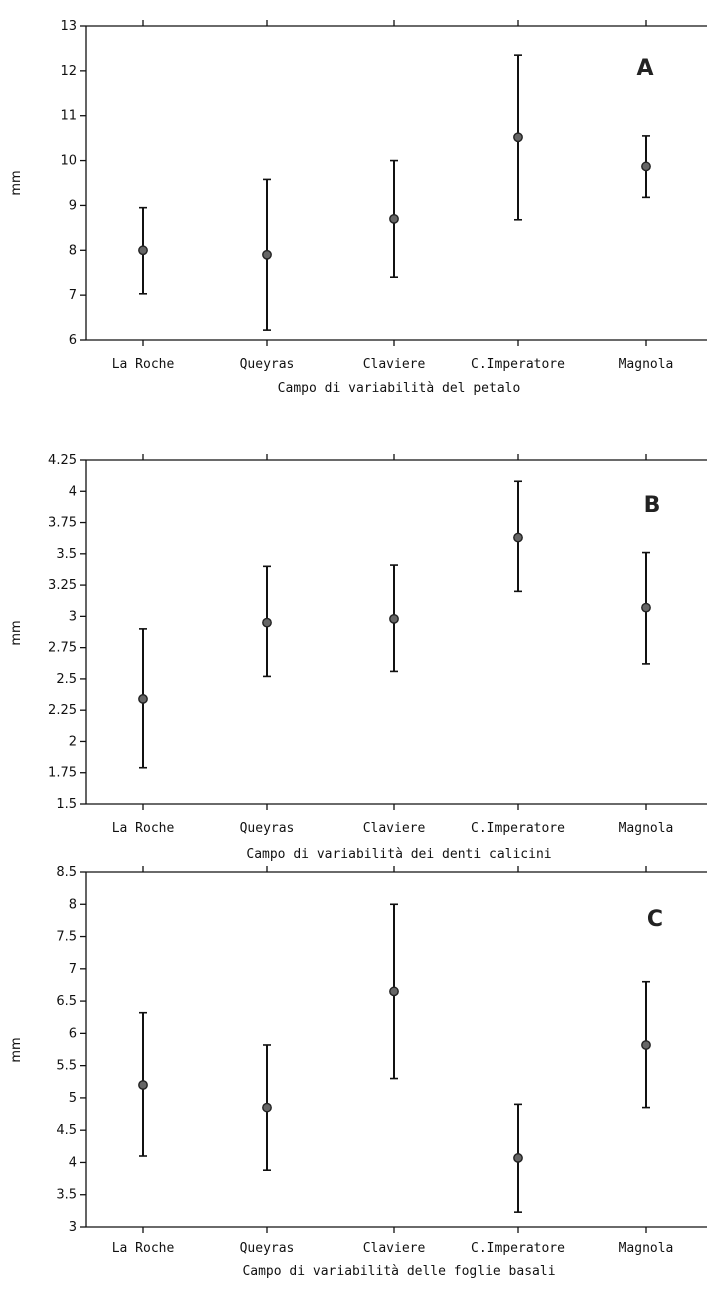  I want to click on y-tick-label: 5.5, so click(66, 1066).